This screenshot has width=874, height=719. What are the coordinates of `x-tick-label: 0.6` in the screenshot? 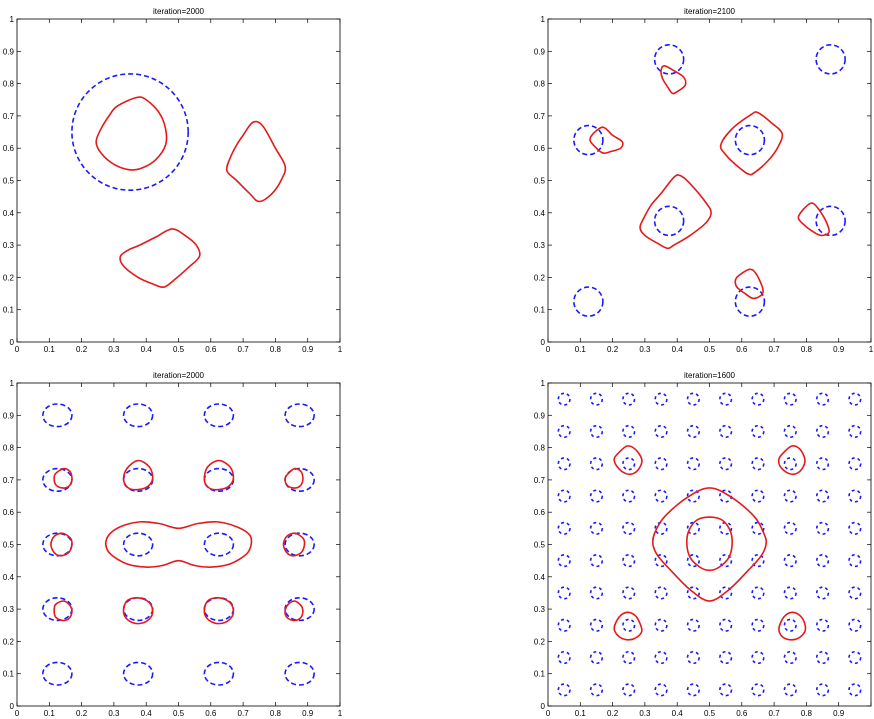 It's located at (742, 349).